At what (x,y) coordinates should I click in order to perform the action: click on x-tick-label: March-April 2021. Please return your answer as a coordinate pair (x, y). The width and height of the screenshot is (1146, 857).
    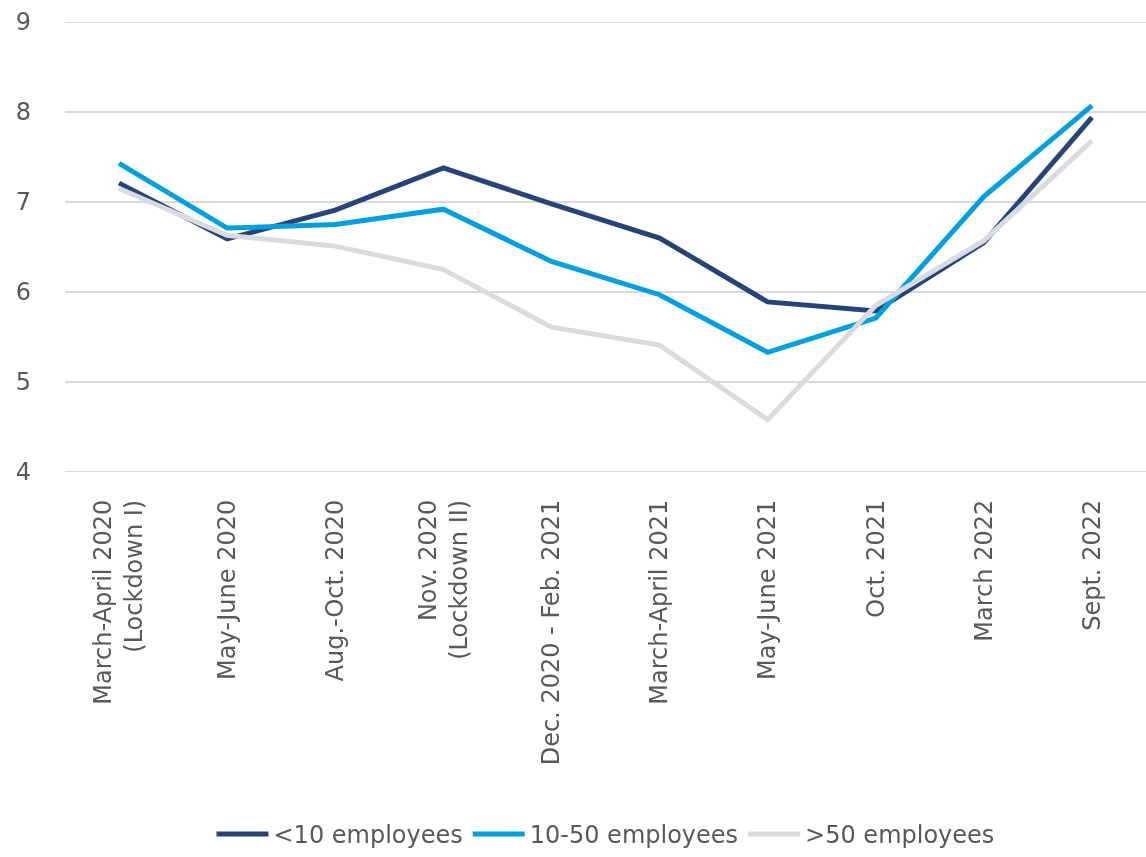
    Looking at the image, I should click on (659, 602).